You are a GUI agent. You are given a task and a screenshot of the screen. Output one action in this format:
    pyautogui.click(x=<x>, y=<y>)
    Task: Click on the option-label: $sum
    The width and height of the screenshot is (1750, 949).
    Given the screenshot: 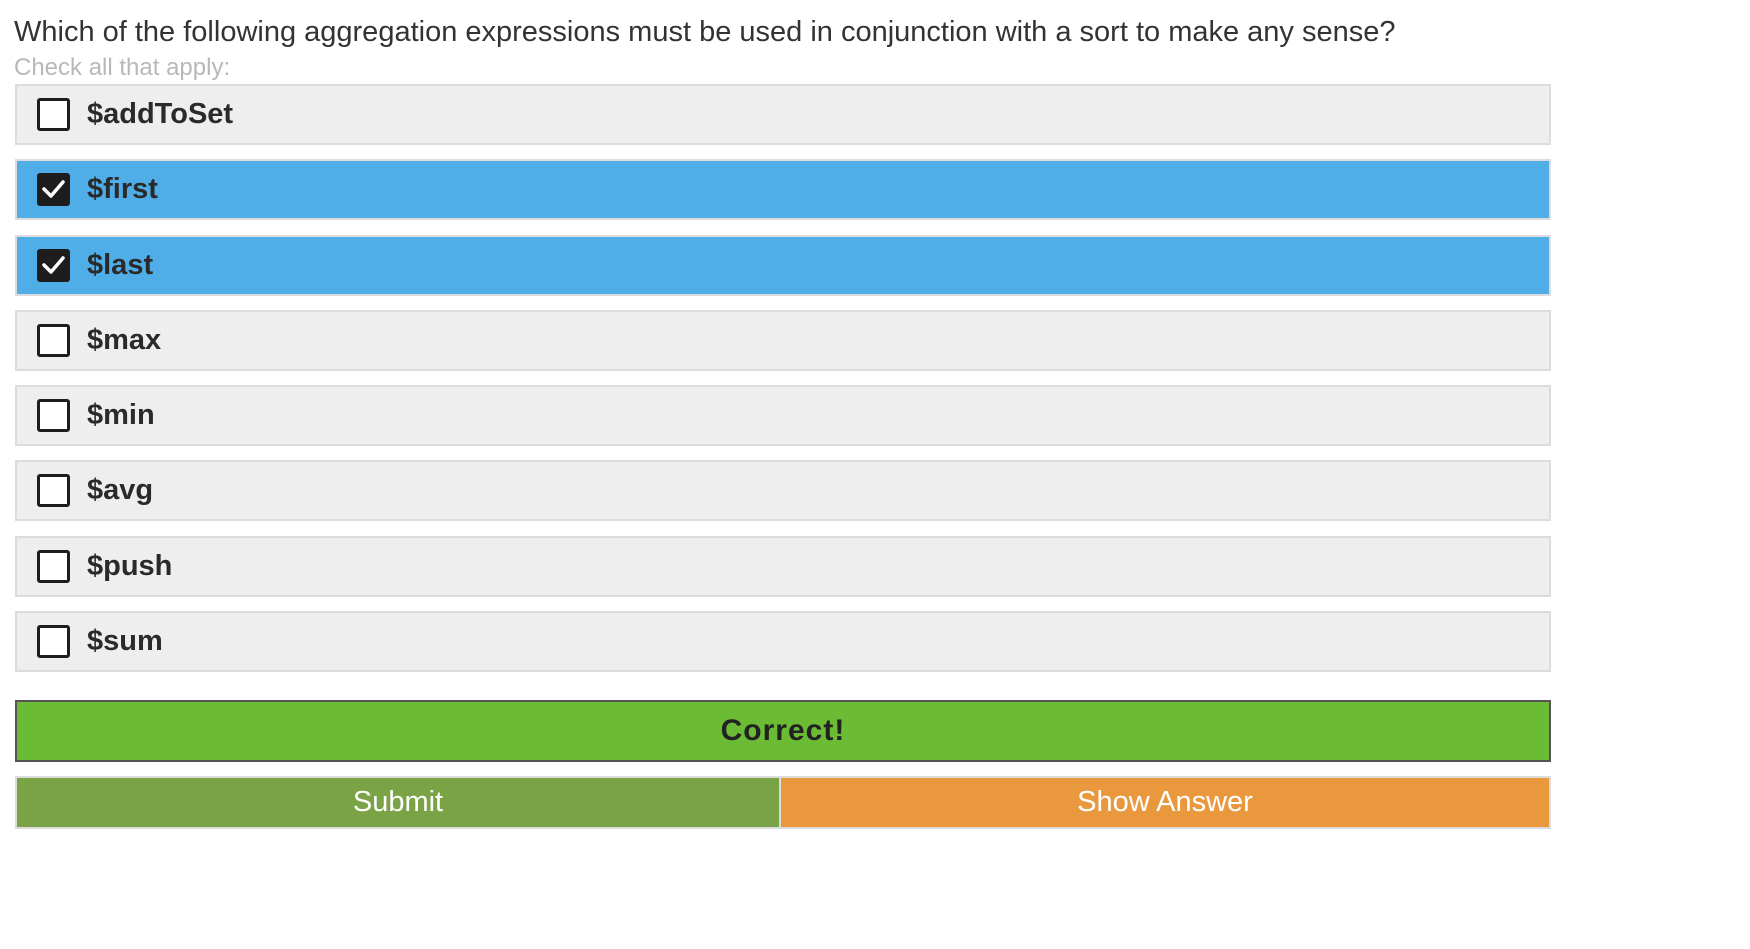 What is the action you would take?
    pyautogui.click(x=125, y=641)
    